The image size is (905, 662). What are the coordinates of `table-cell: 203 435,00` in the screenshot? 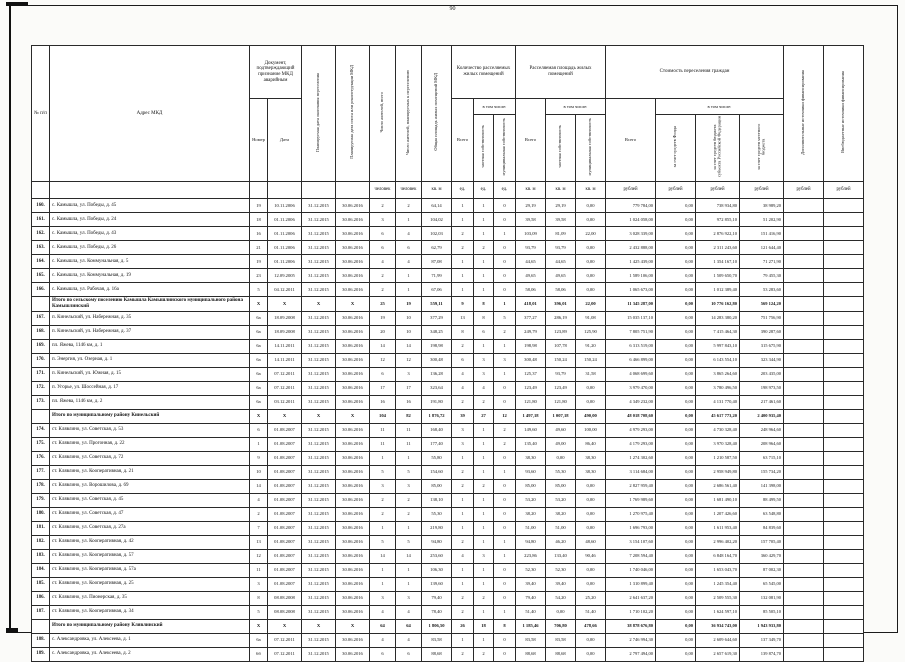 It's located at (761, 374).